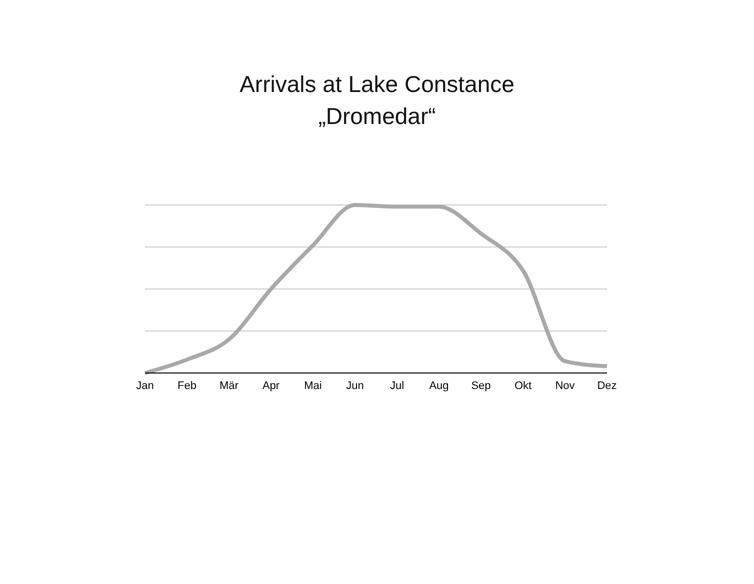 Image resolution: width=754 pixels, height=584 pixels. Describe the element at coordinates (607, 386) in the screenshot. I see `x-tick-label: Dez` at that location.